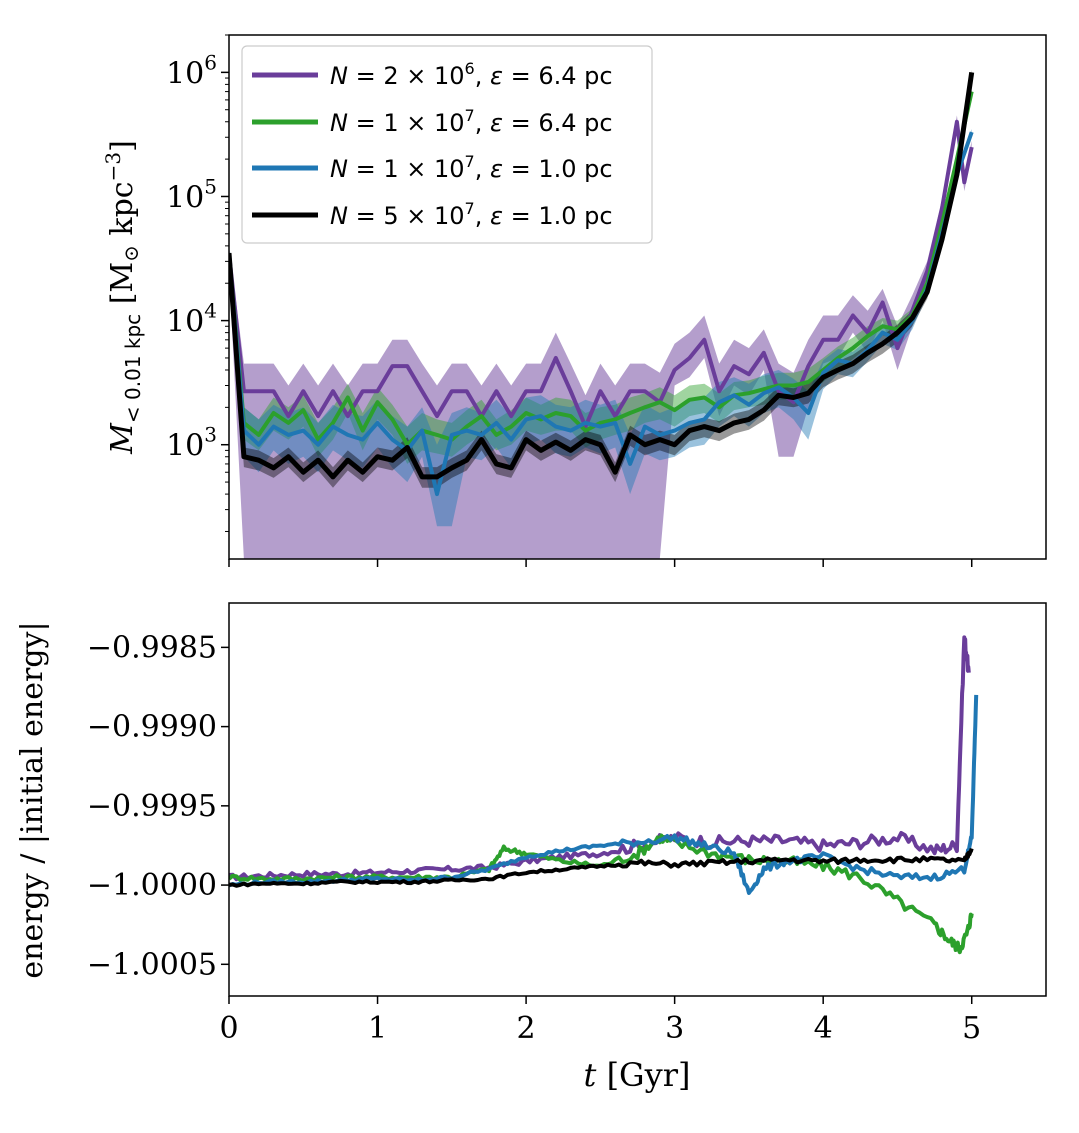  What do you see at coordinates (470, 161) in the screenshot?
I see `legend-label-3-exp: 7` at bounding box center [470, 161].